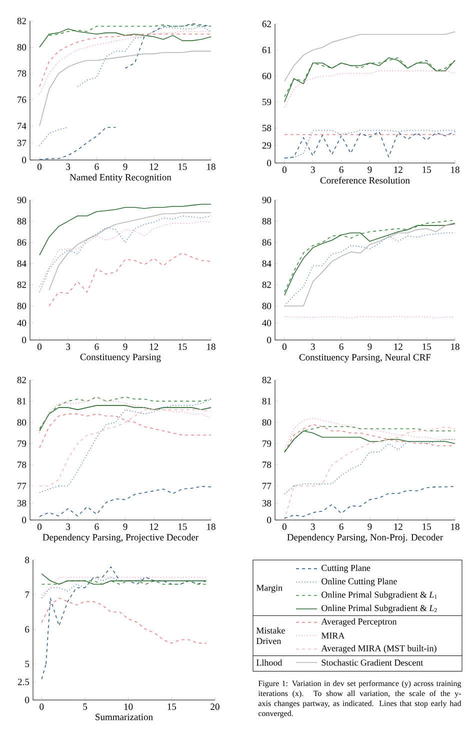 Image resolution: width=467 pixels, height=735 pixels. What do you see at coordinates (266, 24) in the screenshot?
I see `y-tick-label: 62` at bounding box center [266, 24].